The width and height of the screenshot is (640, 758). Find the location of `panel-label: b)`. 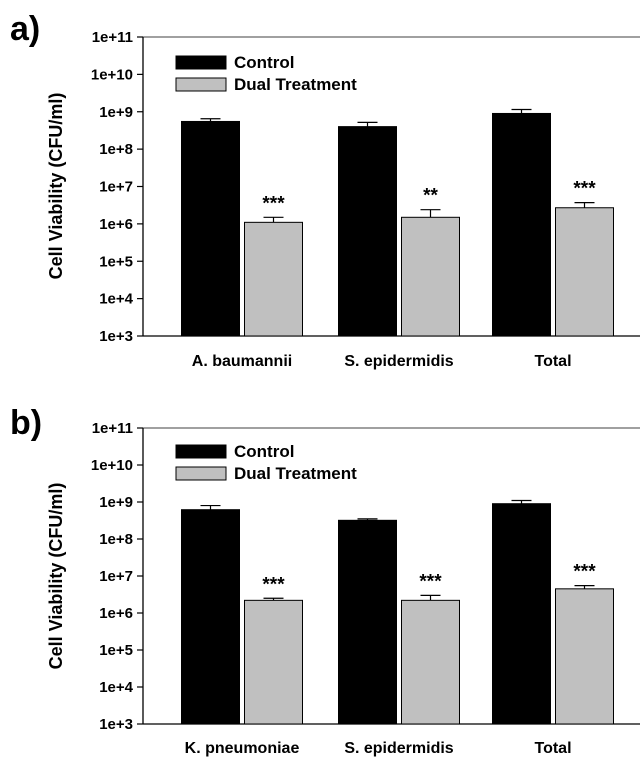

panel-label: b) is located at coordinates (26, 423).